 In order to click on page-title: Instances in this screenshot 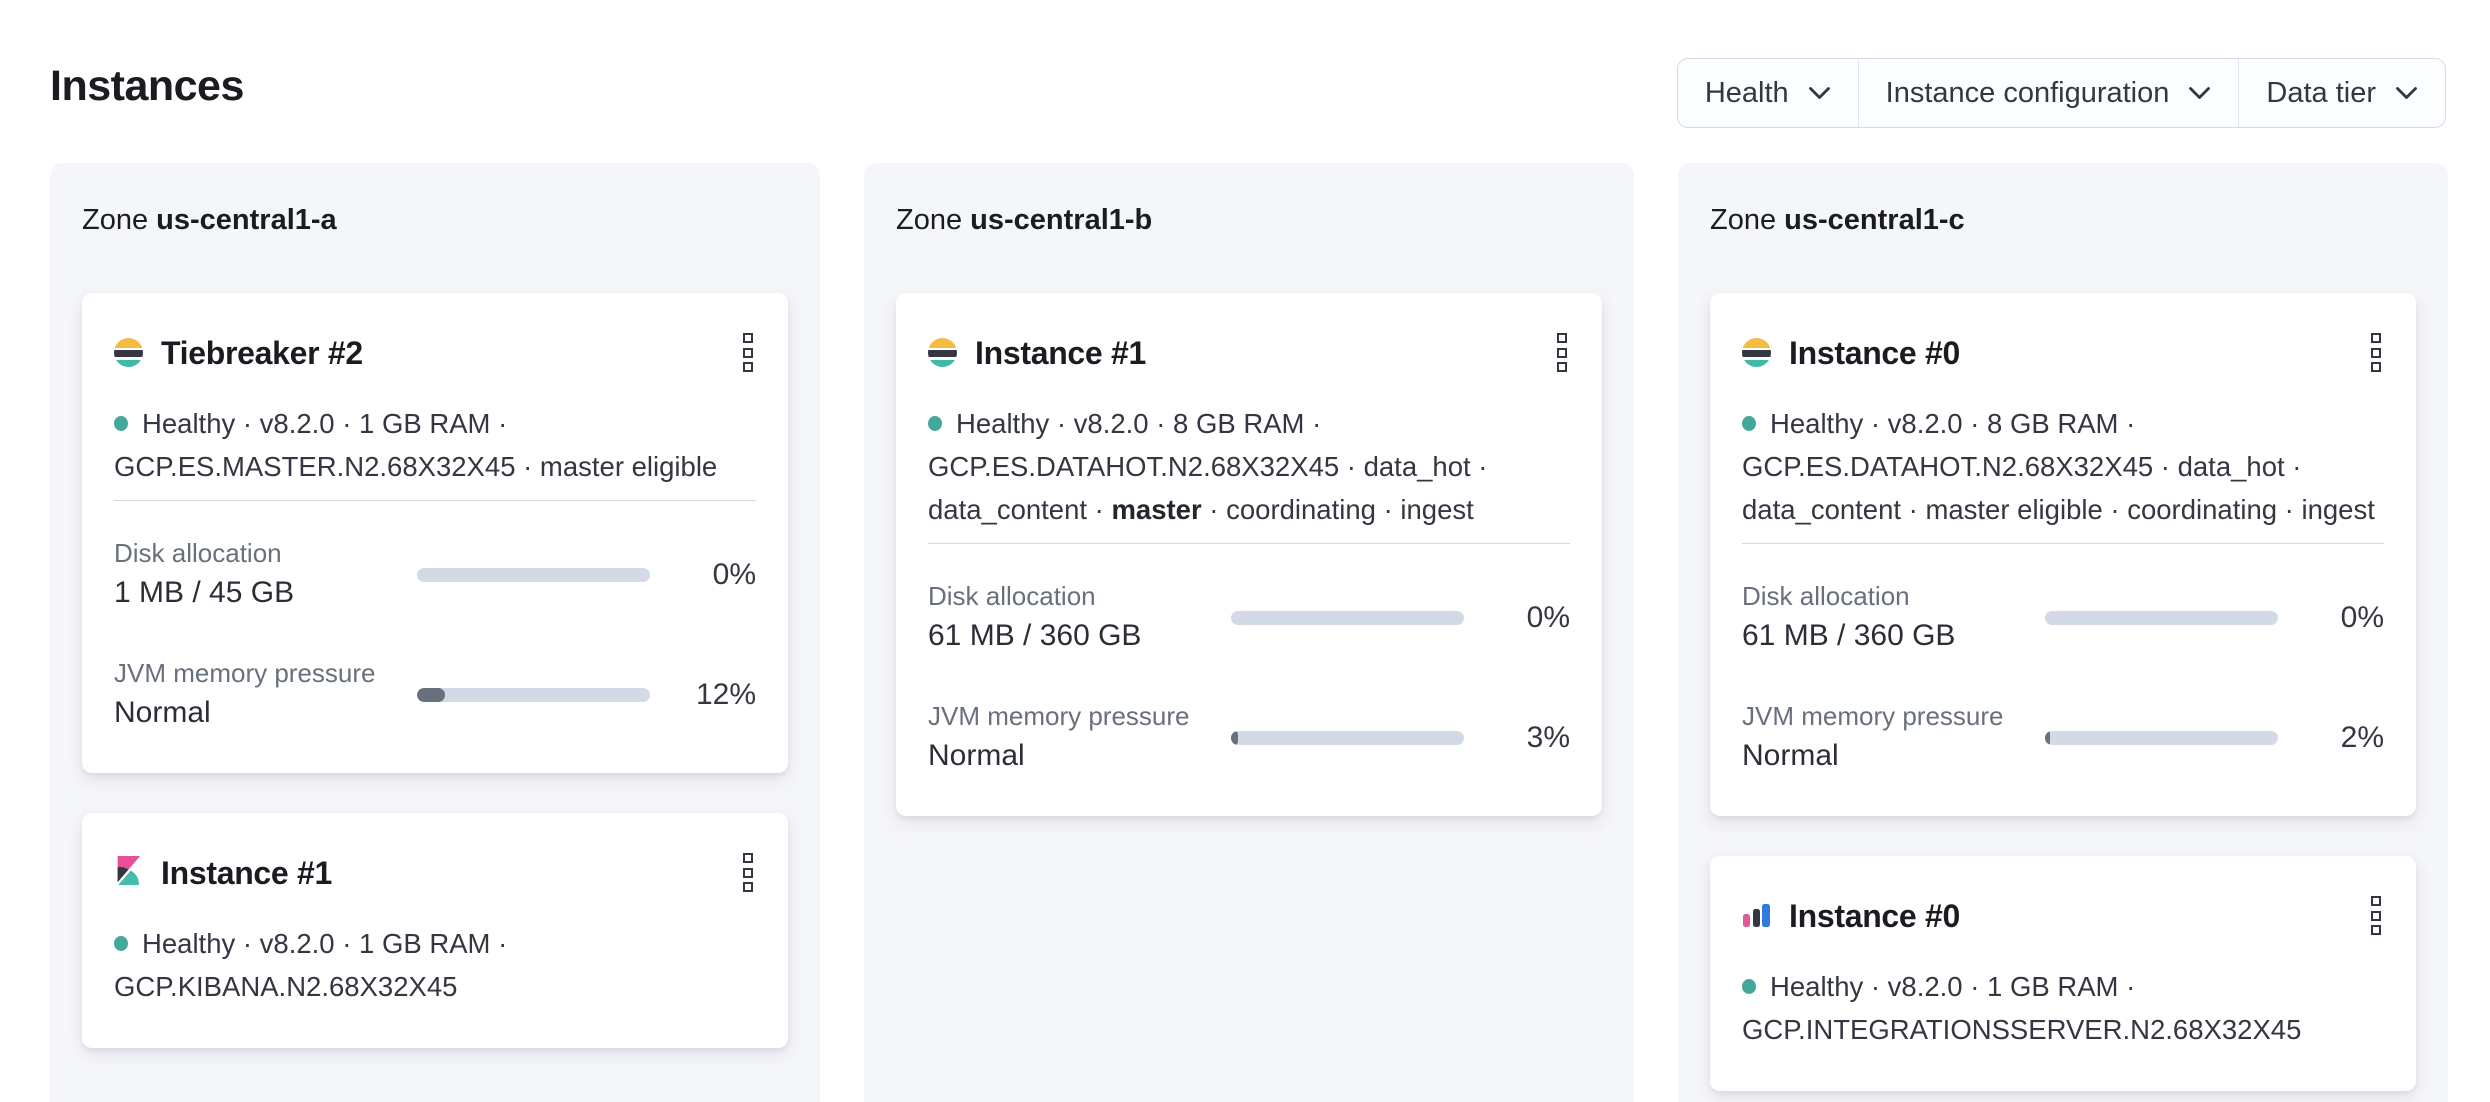, I will do `click(147, 86)`.